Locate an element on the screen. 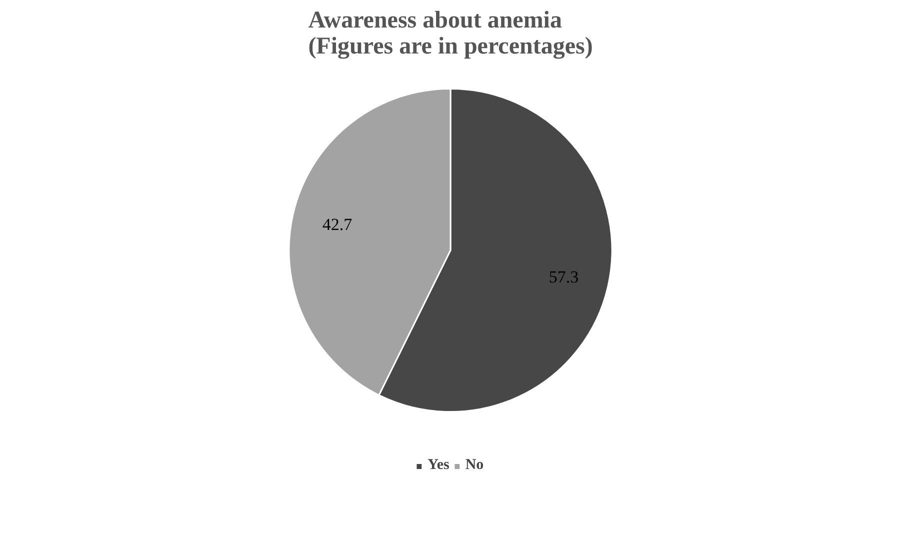  legend-label: Yes is located at coordinates (439, 465).